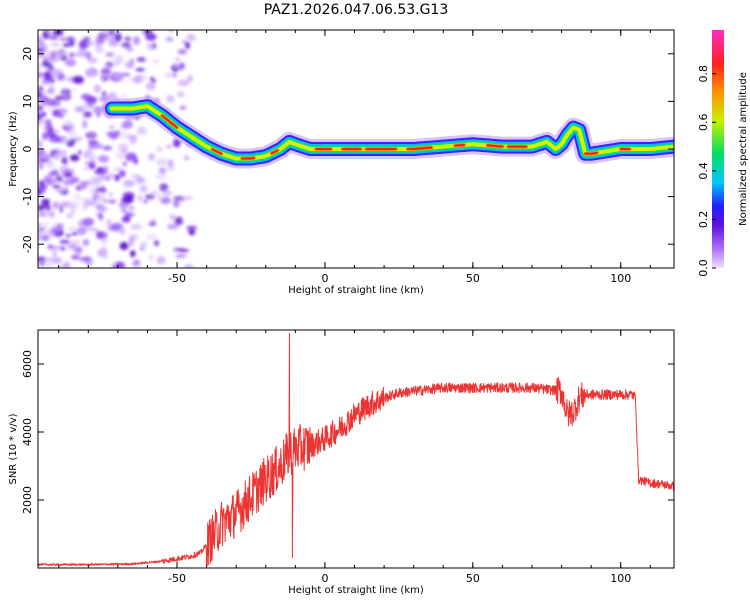 This screenshot has height=600, width=750. Describe the element at coordinates (473, 578) in the screenshot. I see `x-tick-label: 50` at that location.